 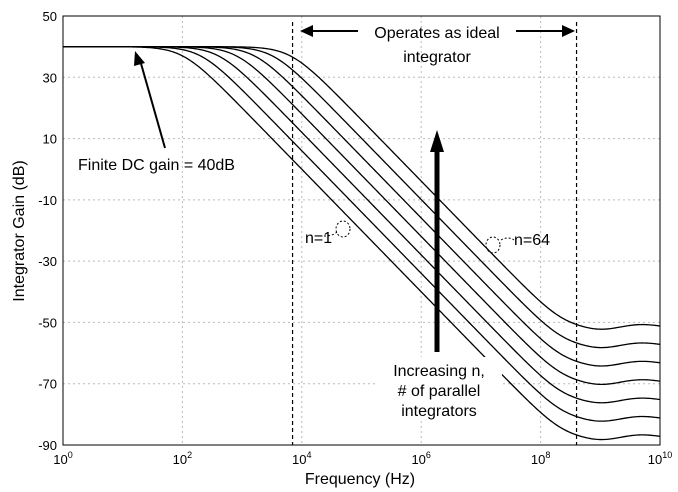 What do you see at coordinates (437, 57) in the screenshot?
I see `region-label-line2: integrator` at bounding box center [437, 57].